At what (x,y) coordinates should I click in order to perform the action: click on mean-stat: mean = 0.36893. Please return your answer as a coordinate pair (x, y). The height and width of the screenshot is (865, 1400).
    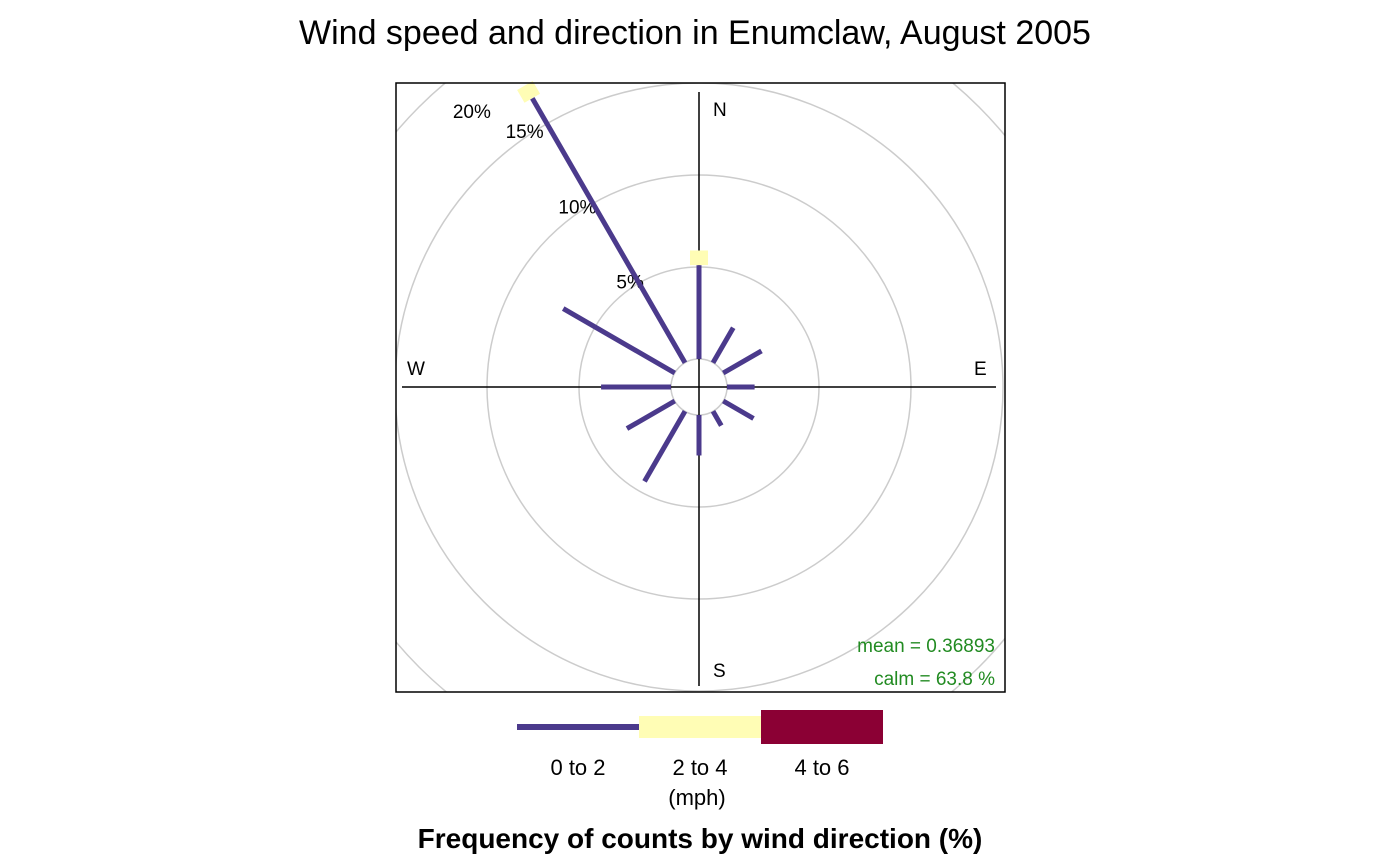
    Looking at the image, I should click on (926, 646).